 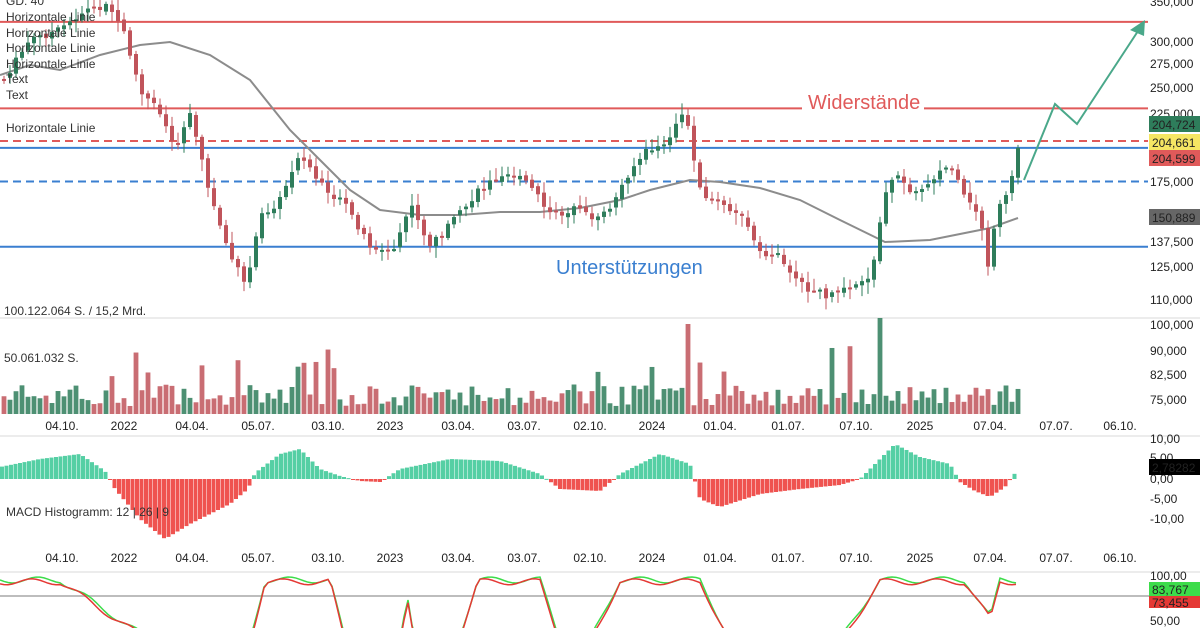 What do you see at coordinates (787, 558) in the screenshot?
I see `date-tick: 01.07.` at bounding box center [787, 558].